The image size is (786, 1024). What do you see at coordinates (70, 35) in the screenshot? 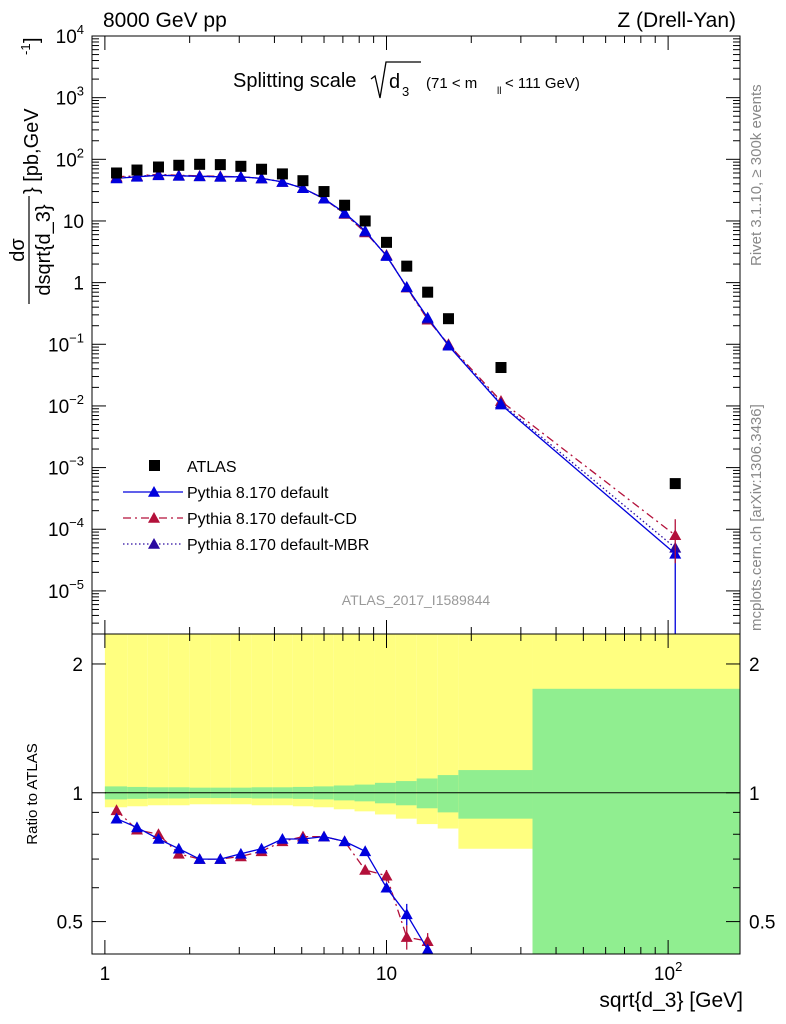
I see `main-y-tick-label: 10⁴` at bounding box center [70, 35].